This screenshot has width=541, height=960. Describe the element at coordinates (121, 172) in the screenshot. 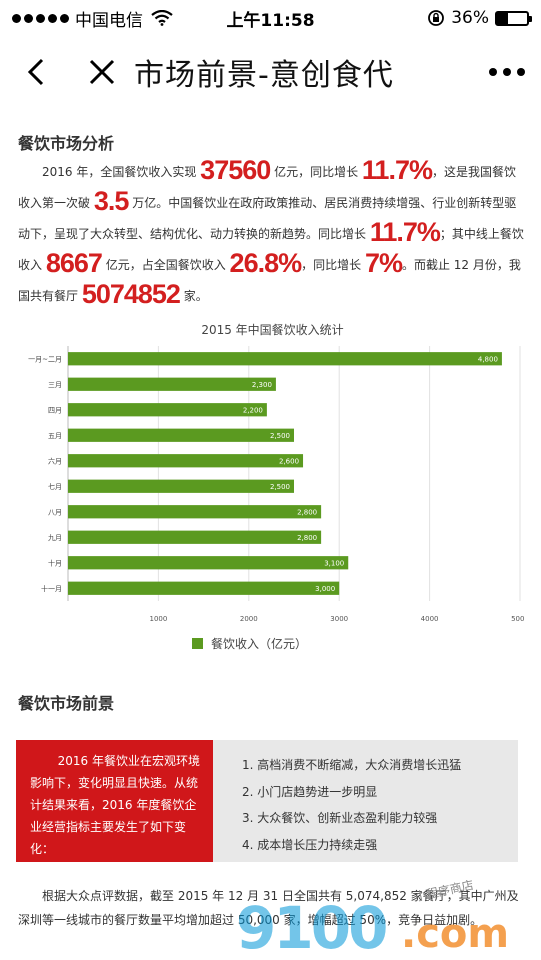

I see `text-segment: 2016 年，全国餐饮收入实现` at that location.